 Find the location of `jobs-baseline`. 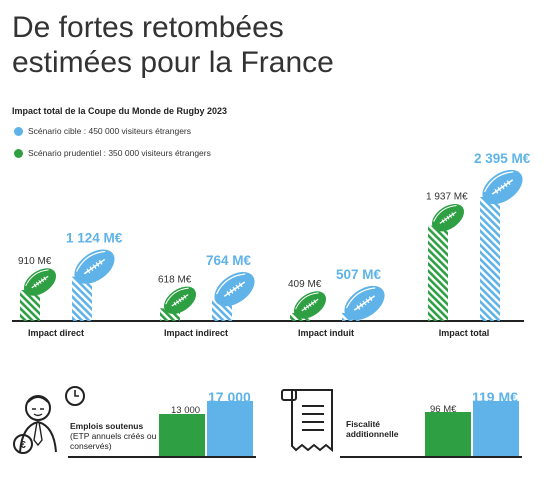

jobs-baseline is located at coordinates (162, 457).